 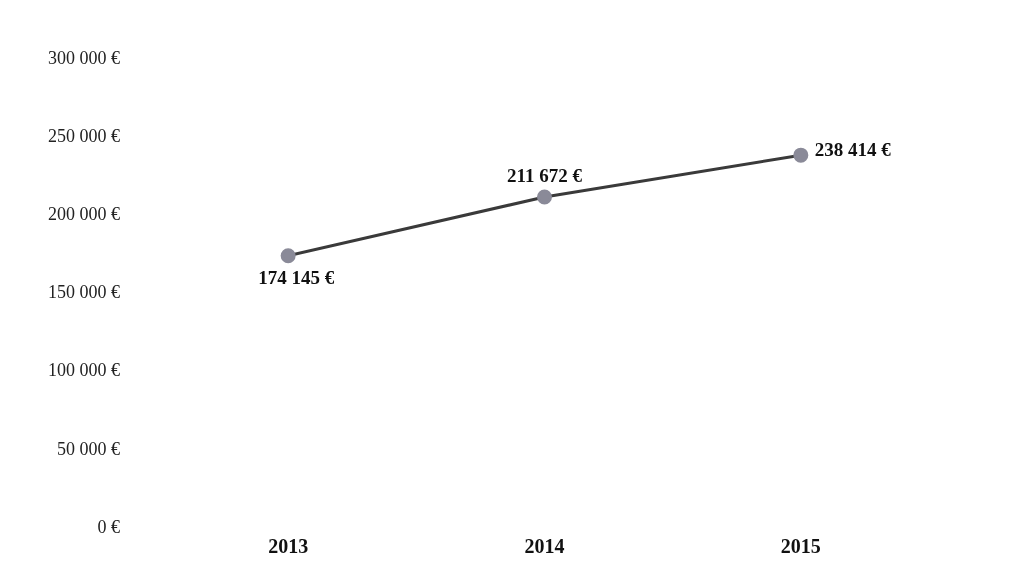 What do you see at coordinates (288, 546) in the screenshot?
I see `x-tick-label: 2013` at bounding box center [288, 546].